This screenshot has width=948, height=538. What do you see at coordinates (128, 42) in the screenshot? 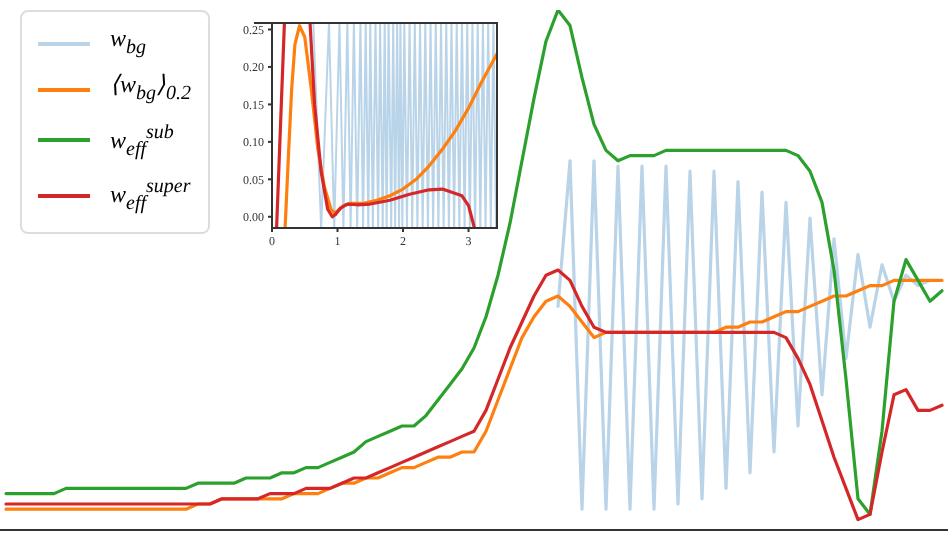
I see `legend-label: w$_{bg}$` at bounding box center [128, 42].